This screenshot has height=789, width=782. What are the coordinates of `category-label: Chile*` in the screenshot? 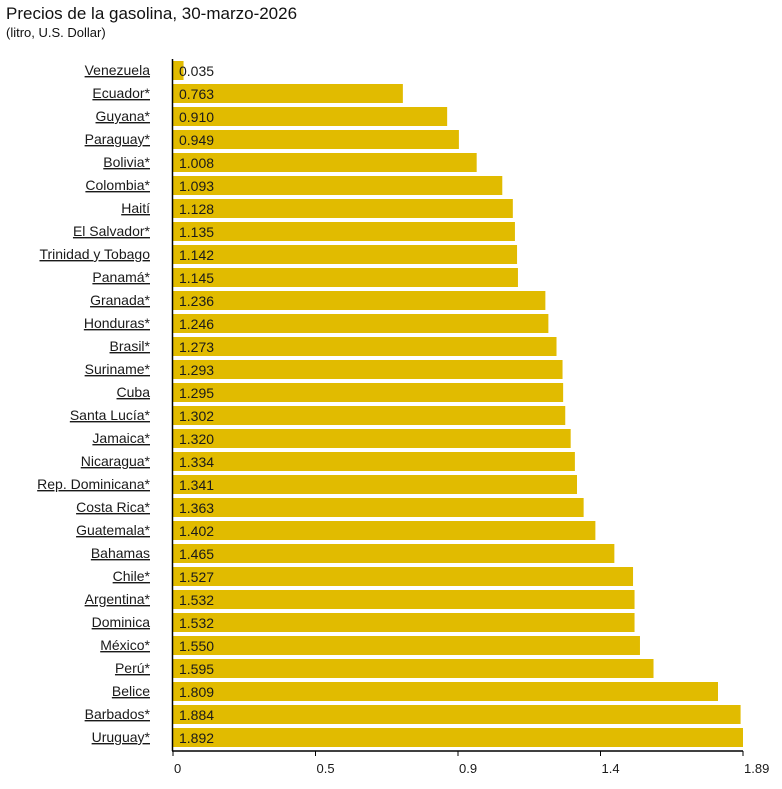 It's located at (132, 576).